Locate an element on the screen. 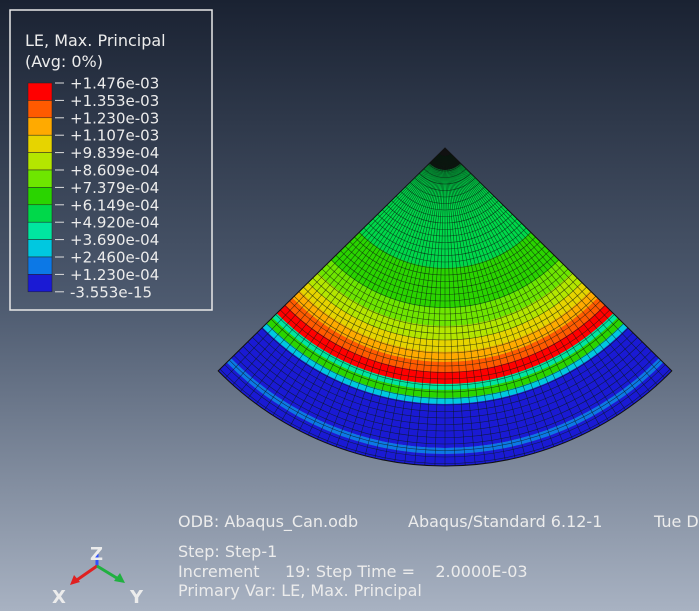  legend-level: +4.920e-04 is located at coordinates (114, 223).